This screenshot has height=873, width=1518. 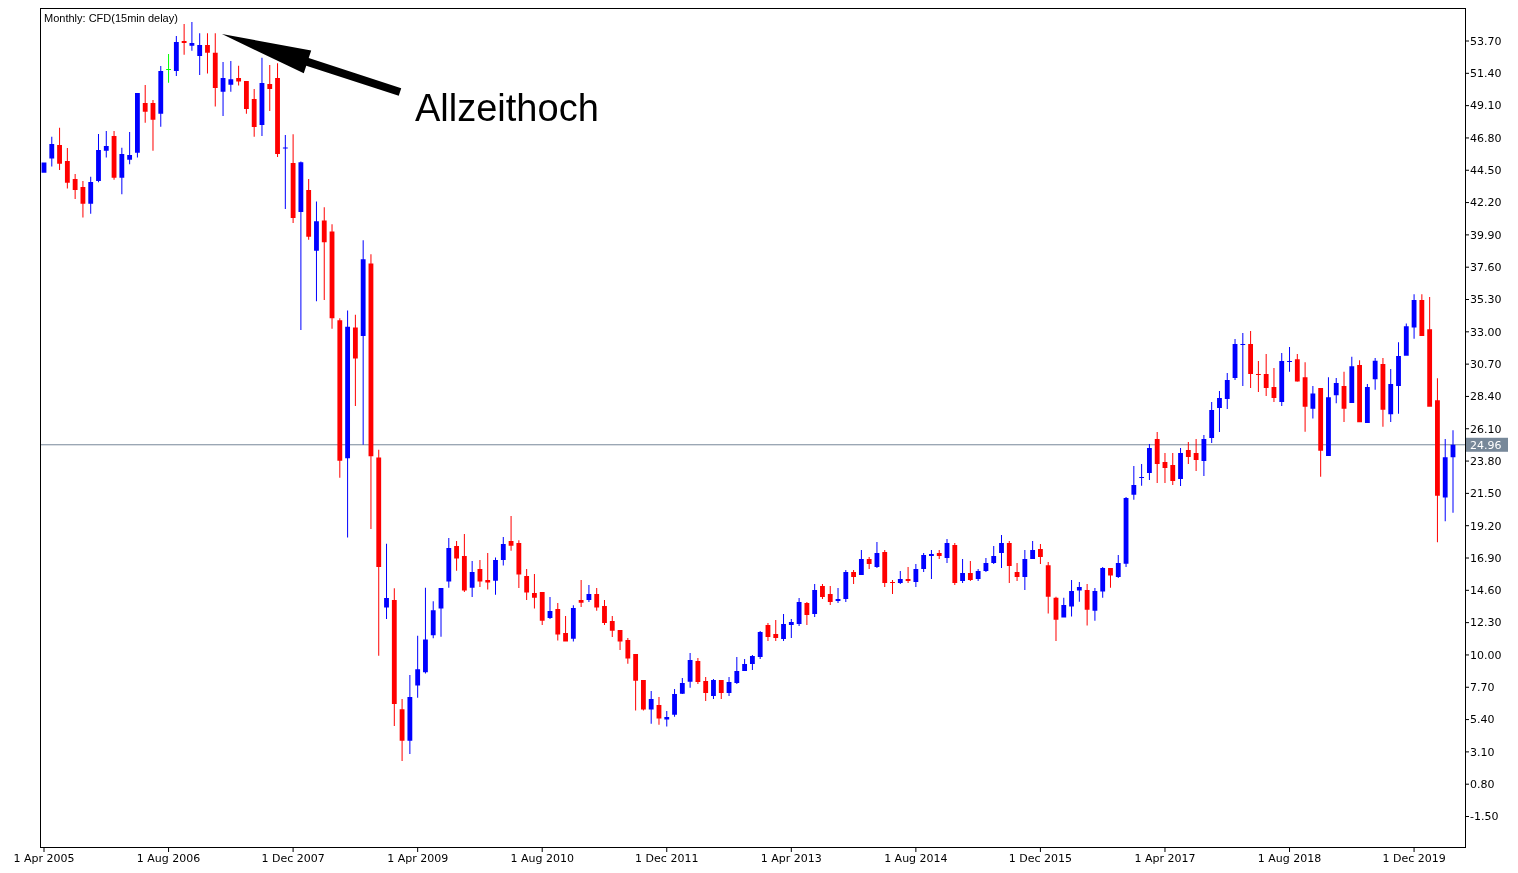 I want to click on y-tick-label: 23.80, so click(x=1486, y=461).